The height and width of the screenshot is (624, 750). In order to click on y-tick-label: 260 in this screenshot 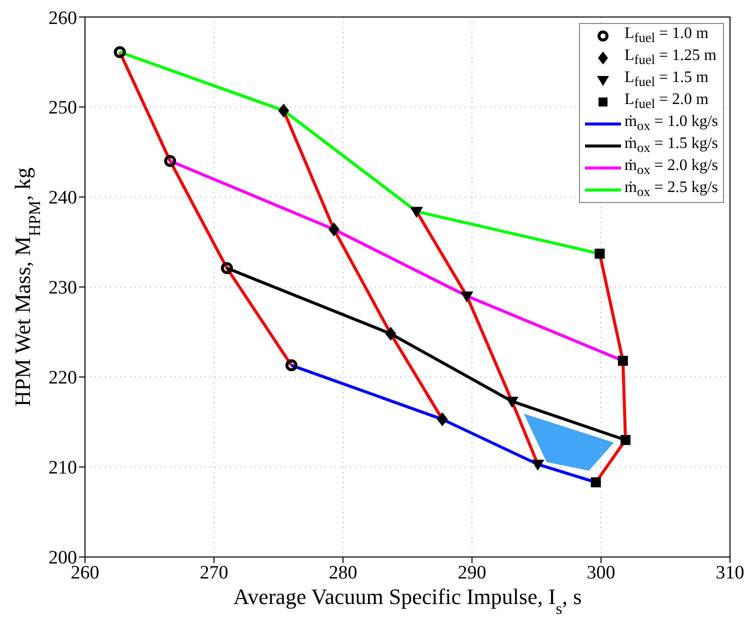, I will do `click(62, 18)`.